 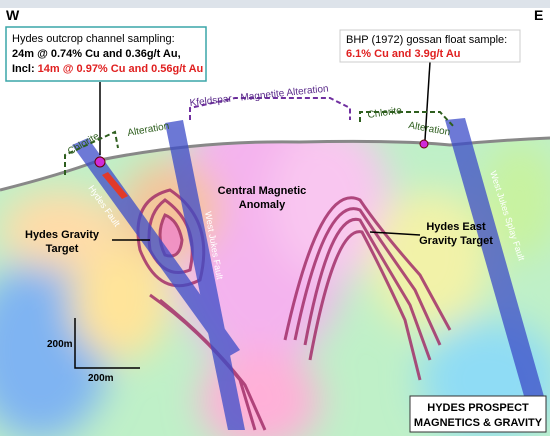 What do you see at coordinates (13, 15) in the screenshot?
I see `direction: W` at bounding box center [13, 15].